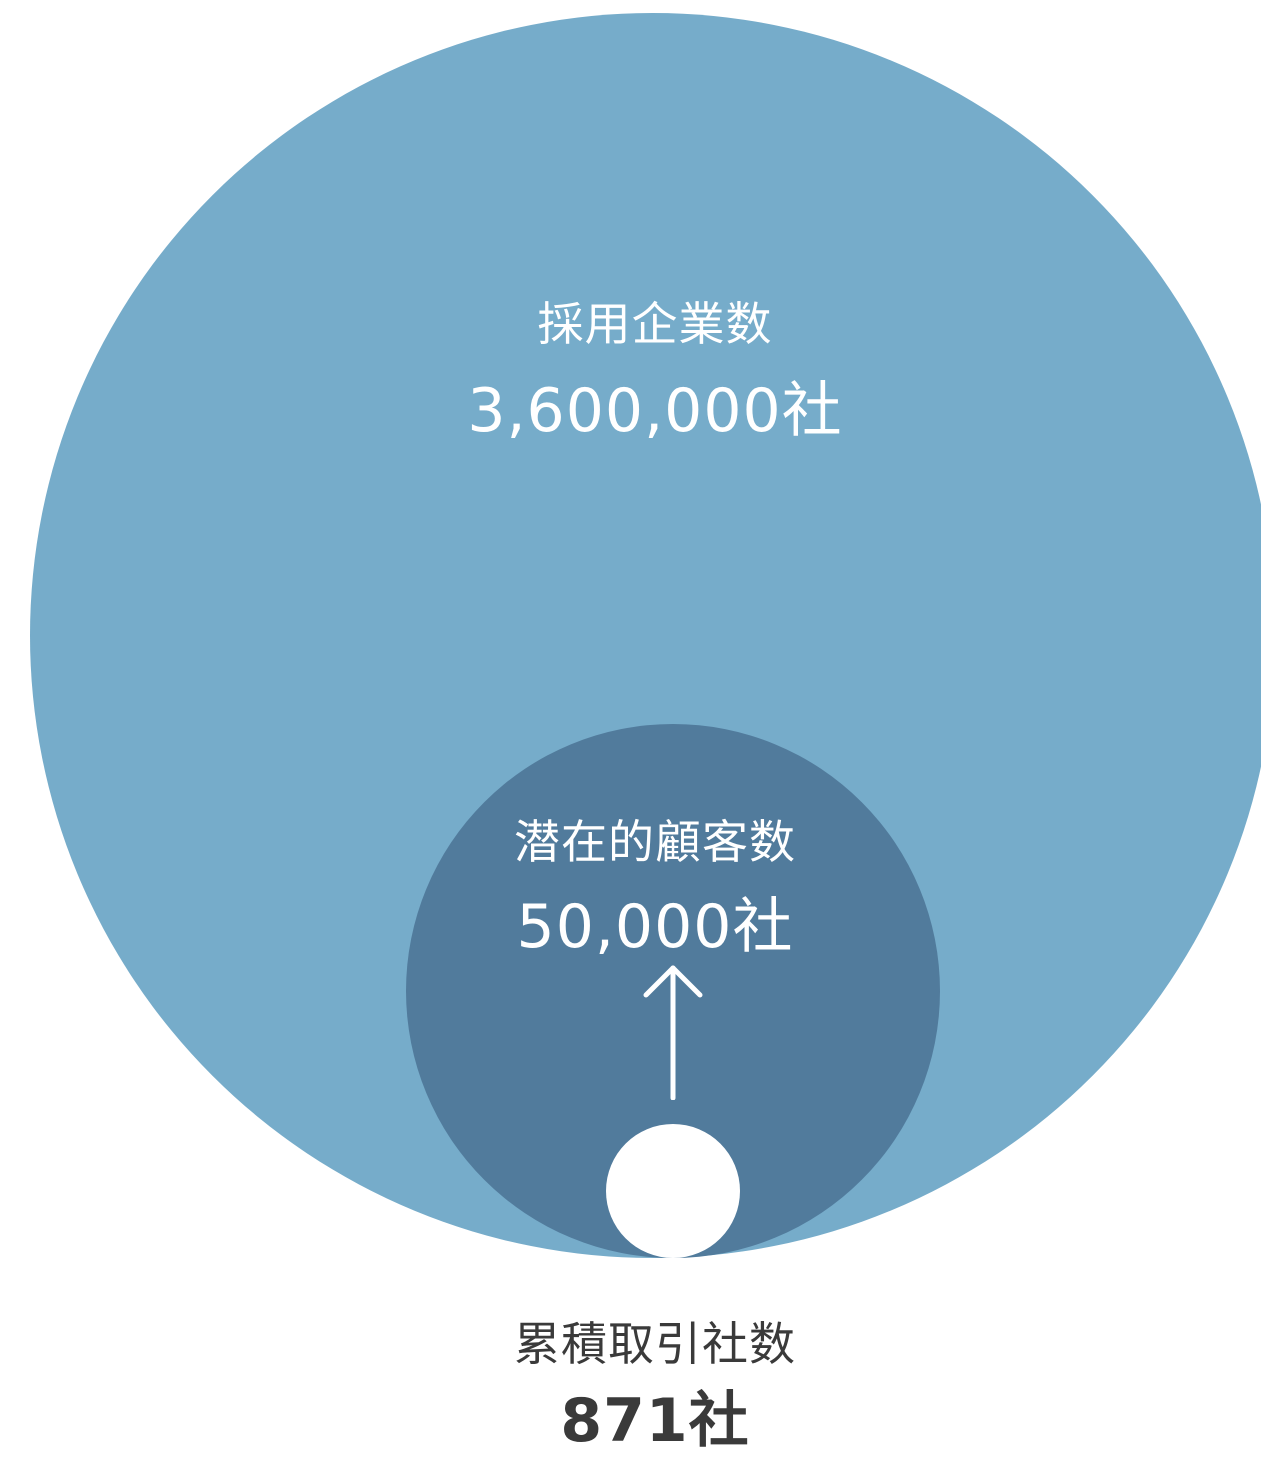 This screenshot has width=1261, height=1459. I want to click on adopting-companies-value: 3,600,000社, so click(655, 411).